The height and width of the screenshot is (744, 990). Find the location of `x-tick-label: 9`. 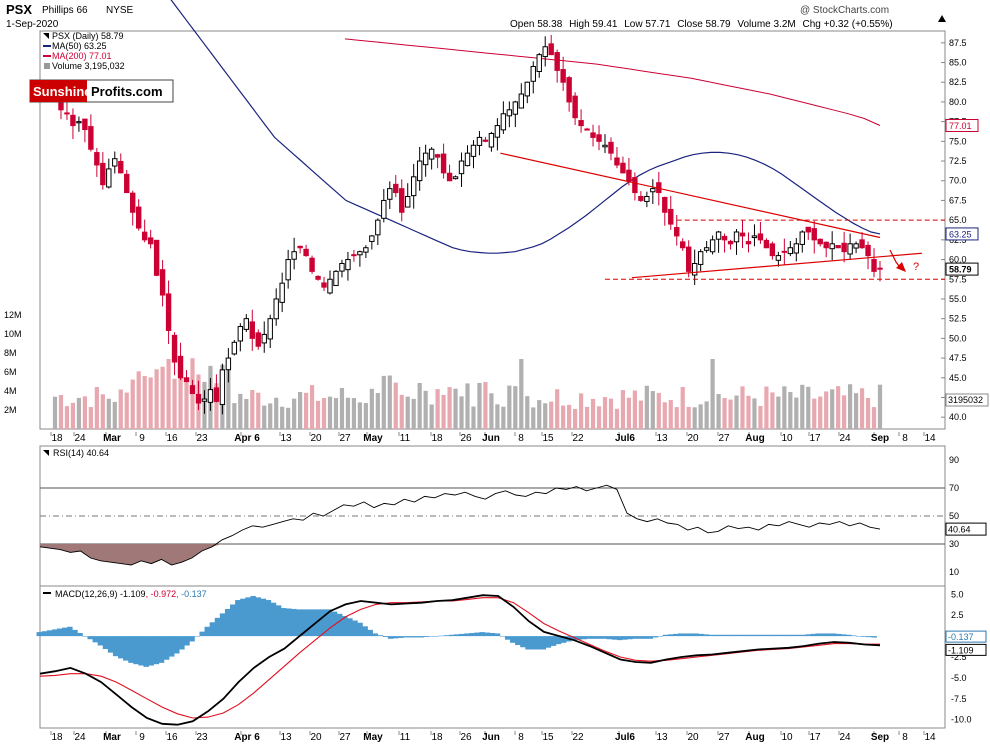

x-tick-label: 9 is located at coordinates (142, 438).